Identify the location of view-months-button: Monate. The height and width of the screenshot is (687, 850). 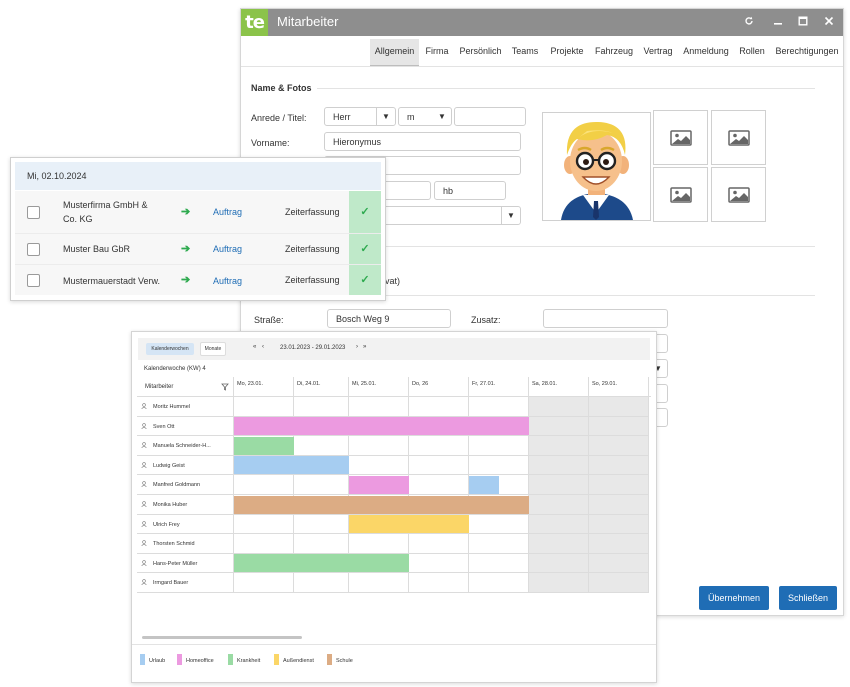
(213, 349).